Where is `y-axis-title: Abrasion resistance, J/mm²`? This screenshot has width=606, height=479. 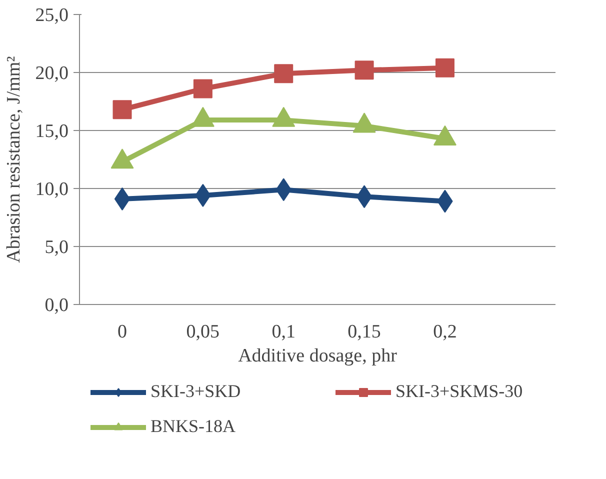
y-axis-title: Abrasion resistance, J/mm² is located at coordinates (13, 159).